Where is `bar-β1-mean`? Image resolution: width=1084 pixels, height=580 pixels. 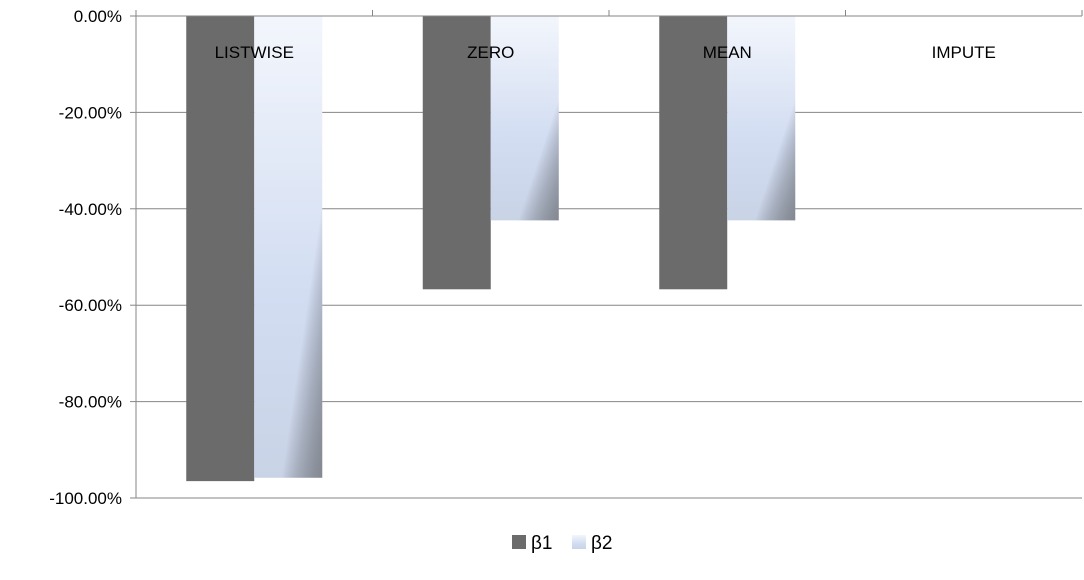
bar-β1-mean is located at coordinates (693, 153).